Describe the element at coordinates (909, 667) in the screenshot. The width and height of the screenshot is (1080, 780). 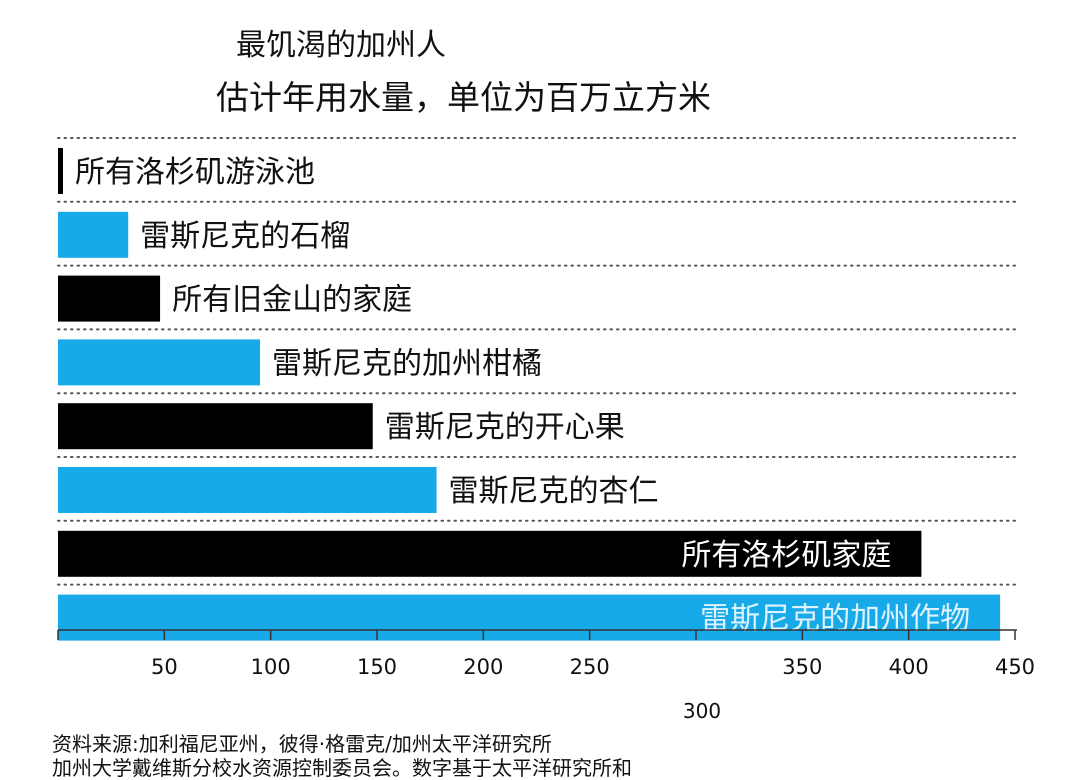
I see `x-tick-label: 400` at that location.